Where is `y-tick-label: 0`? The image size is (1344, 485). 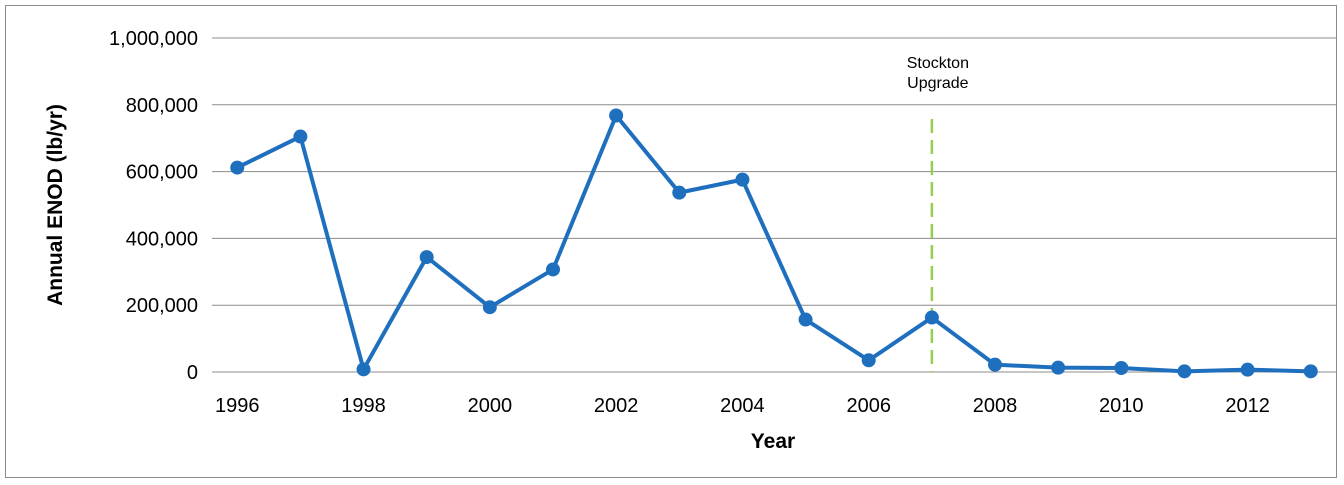 y-tick-label: 0 is located at coordinates (192, 373).